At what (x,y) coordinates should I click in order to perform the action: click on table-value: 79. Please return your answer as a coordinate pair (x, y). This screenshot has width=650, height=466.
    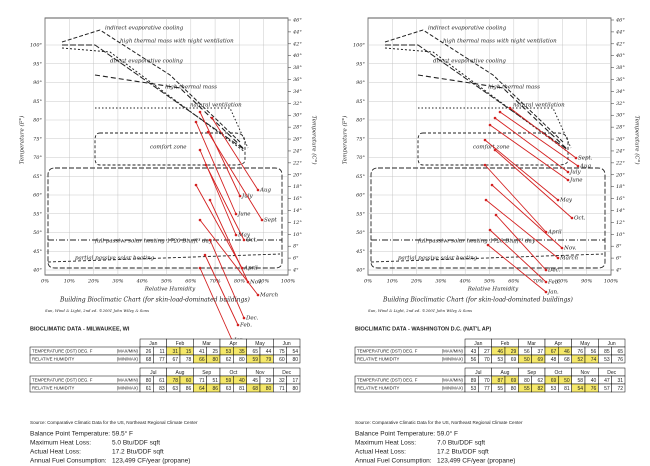
    Looking at the image, I should click on (269, 360).